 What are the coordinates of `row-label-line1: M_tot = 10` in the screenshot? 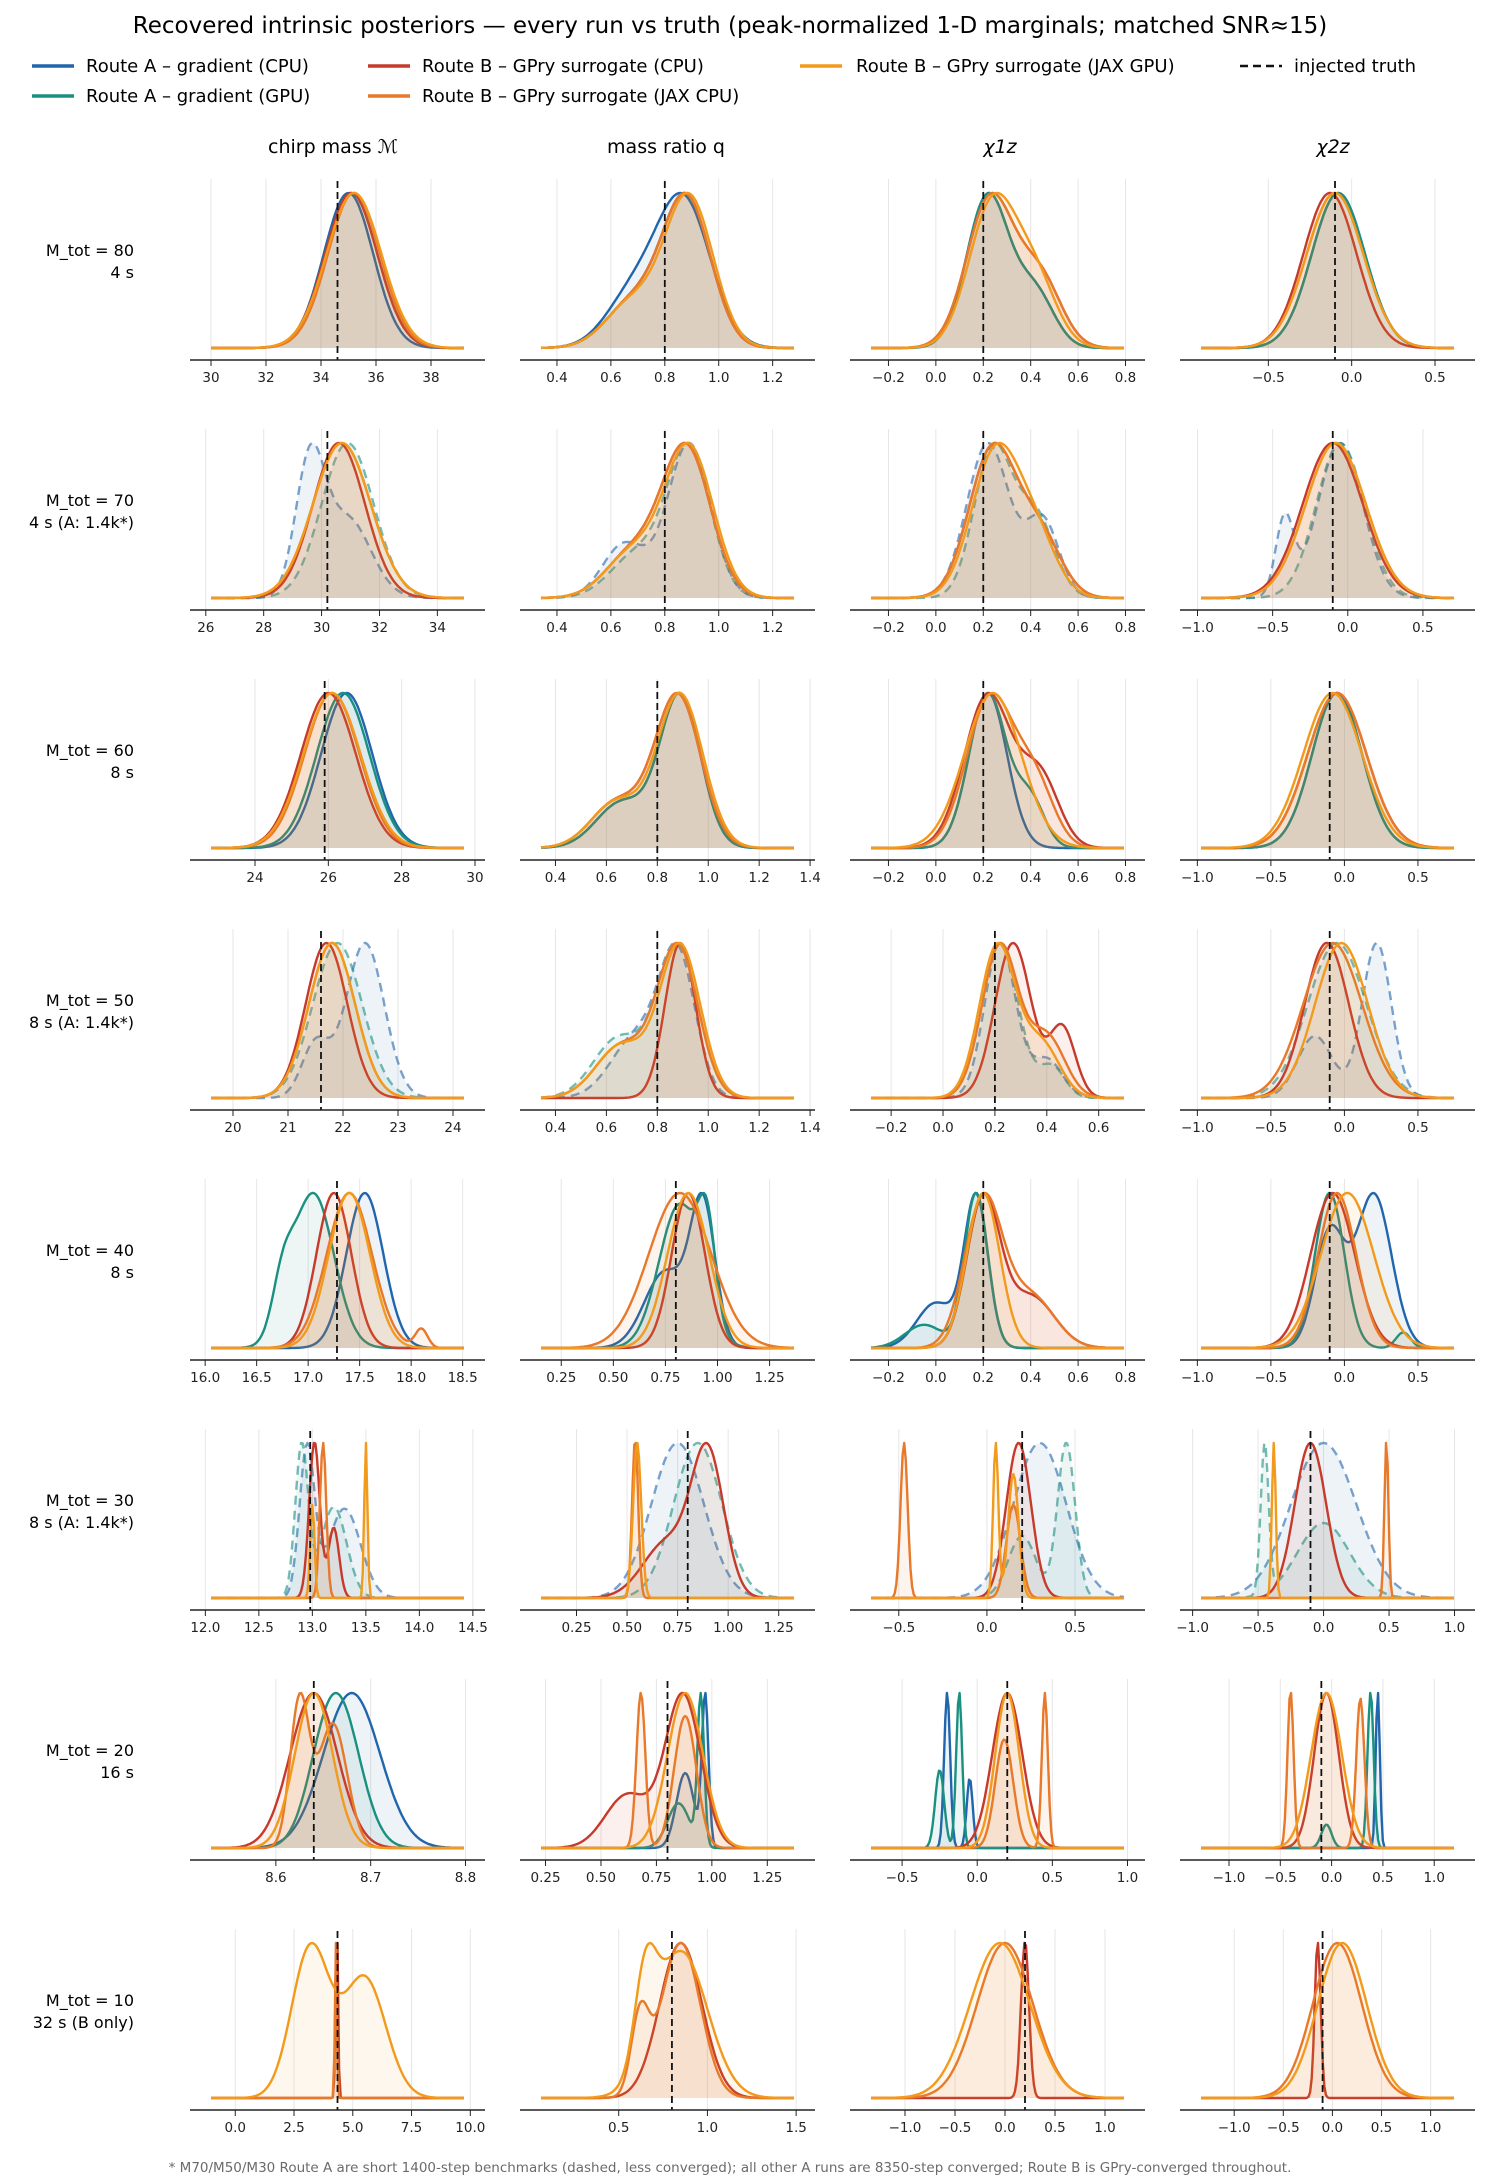 It's located at (90, 2001).